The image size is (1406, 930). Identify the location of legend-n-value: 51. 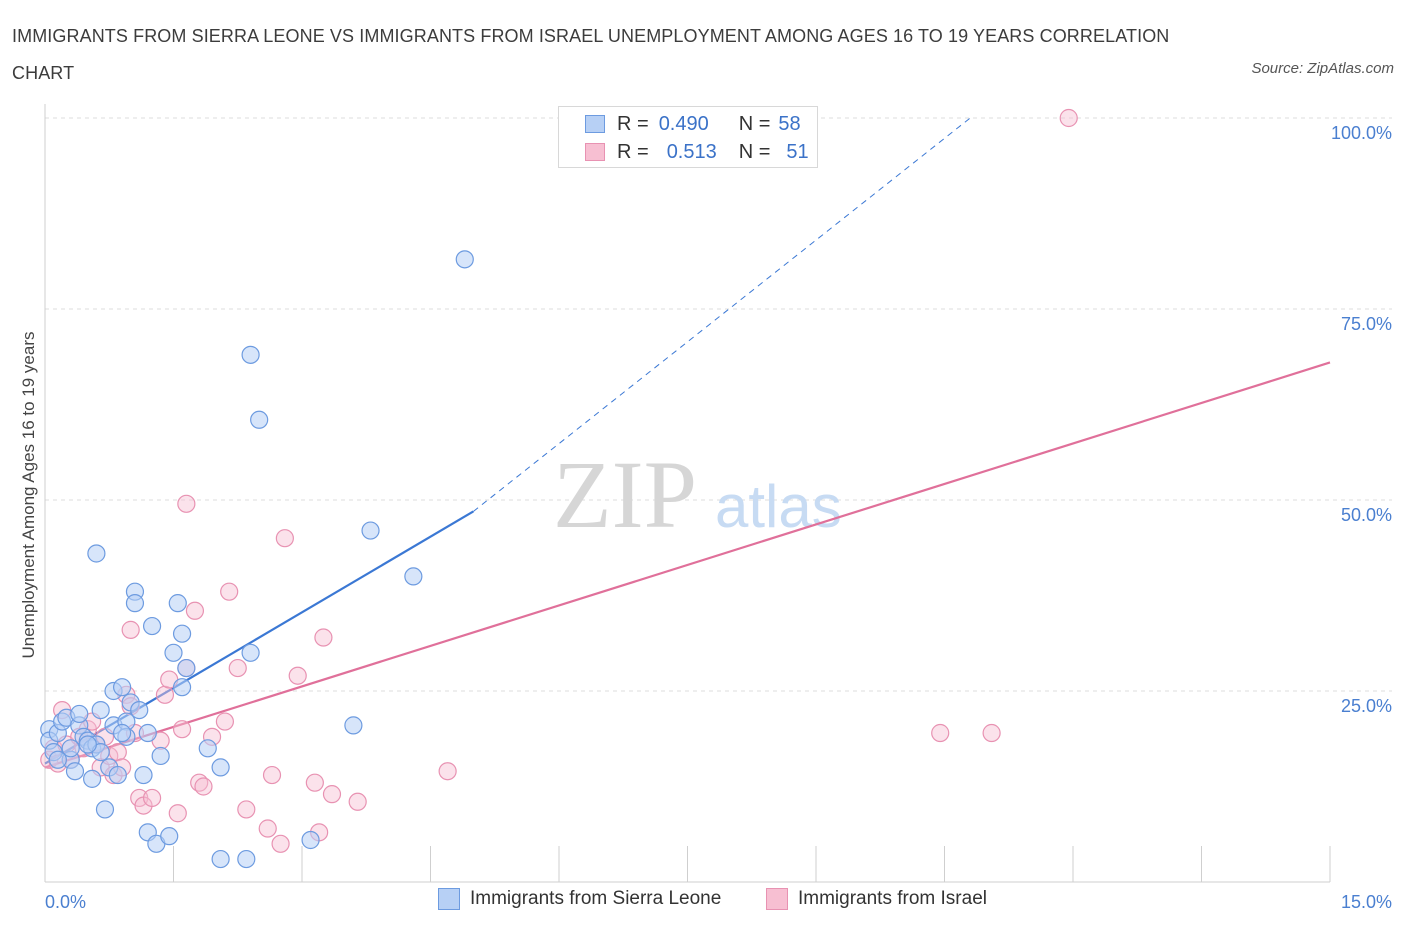
(797, 151).